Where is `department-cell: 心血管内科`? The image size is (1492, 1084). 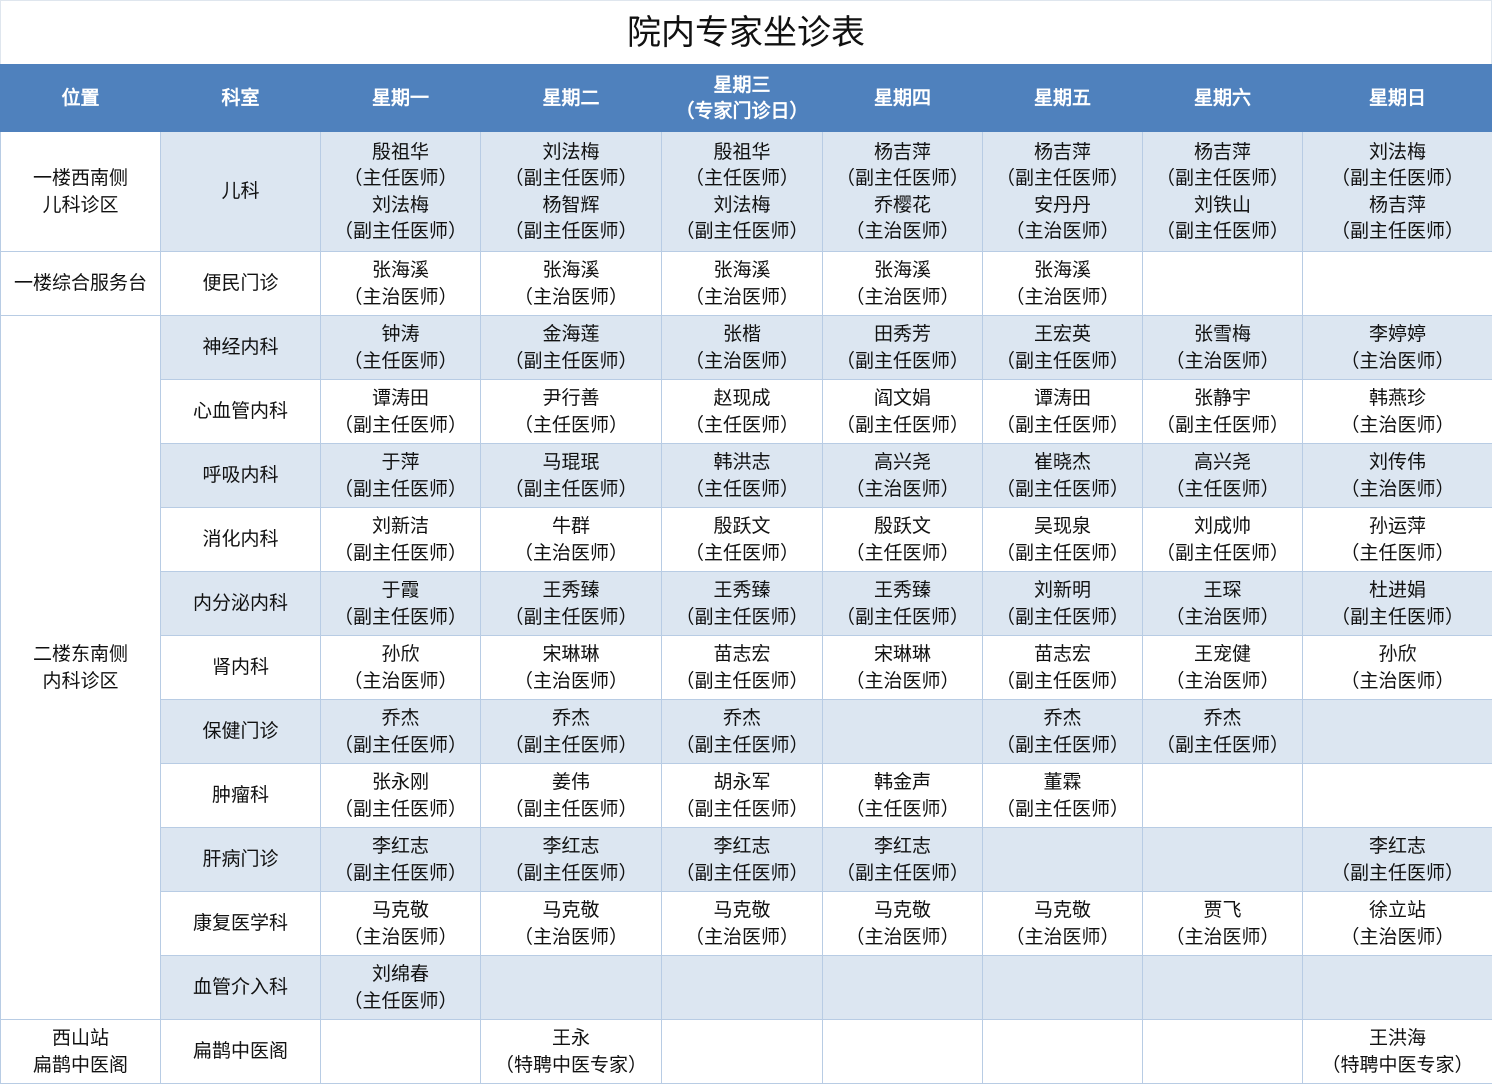 department-cell: 心血管内科 is located at coordinates (241, 412).